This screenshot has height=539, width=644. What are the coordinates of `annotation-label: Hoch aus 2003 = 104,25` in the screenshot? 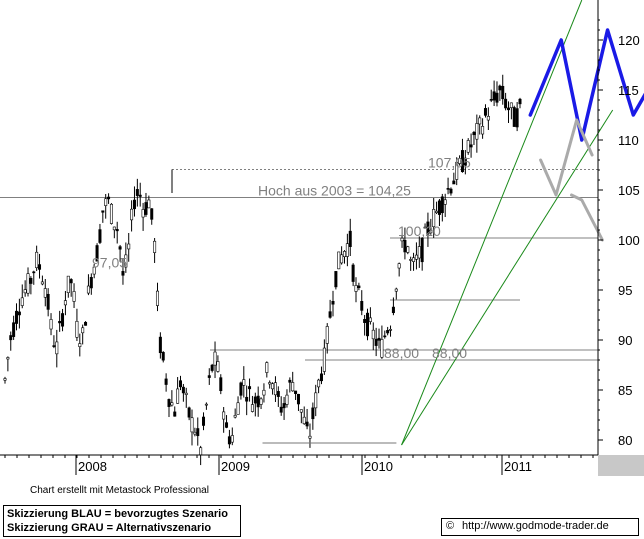 It's located at (334, 191).